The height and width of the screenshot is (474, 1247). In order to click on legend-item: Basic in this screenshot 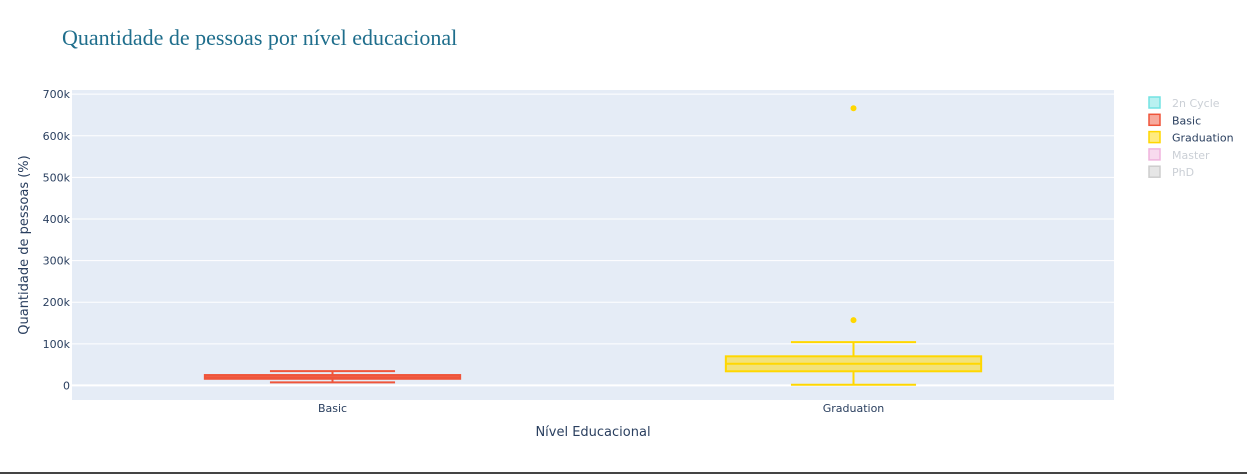, I will do `click(1174, 120)`.